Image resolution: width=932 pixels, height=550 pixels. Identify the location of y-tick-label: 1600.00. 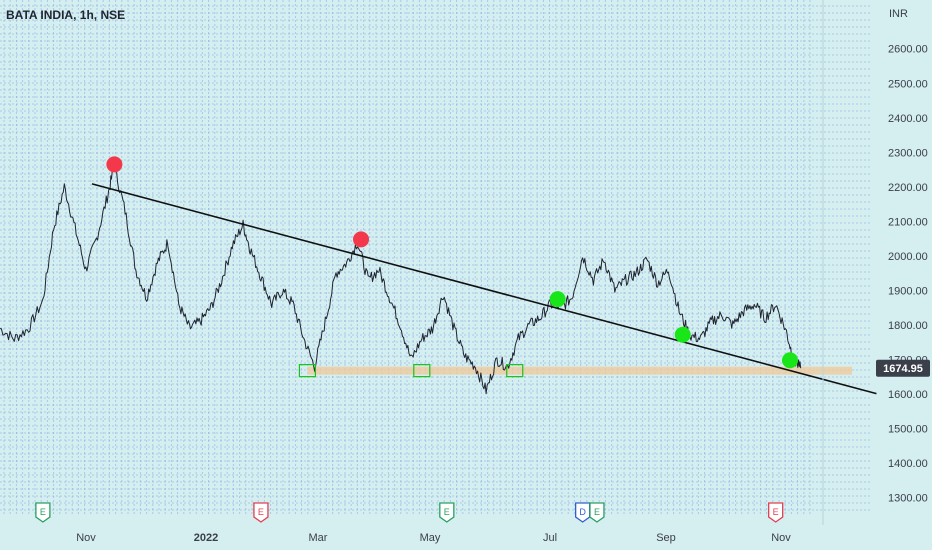
(908, 395).